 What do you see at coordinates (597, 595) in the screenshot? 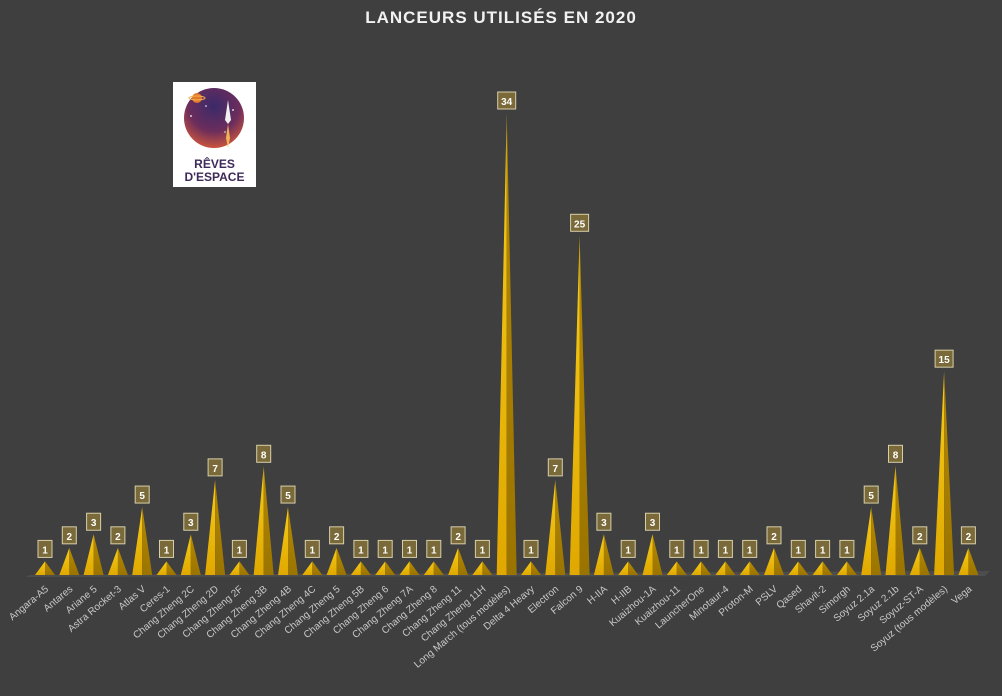
I see `x-tick-label: H-IIA` at bounding box center [597, 595].